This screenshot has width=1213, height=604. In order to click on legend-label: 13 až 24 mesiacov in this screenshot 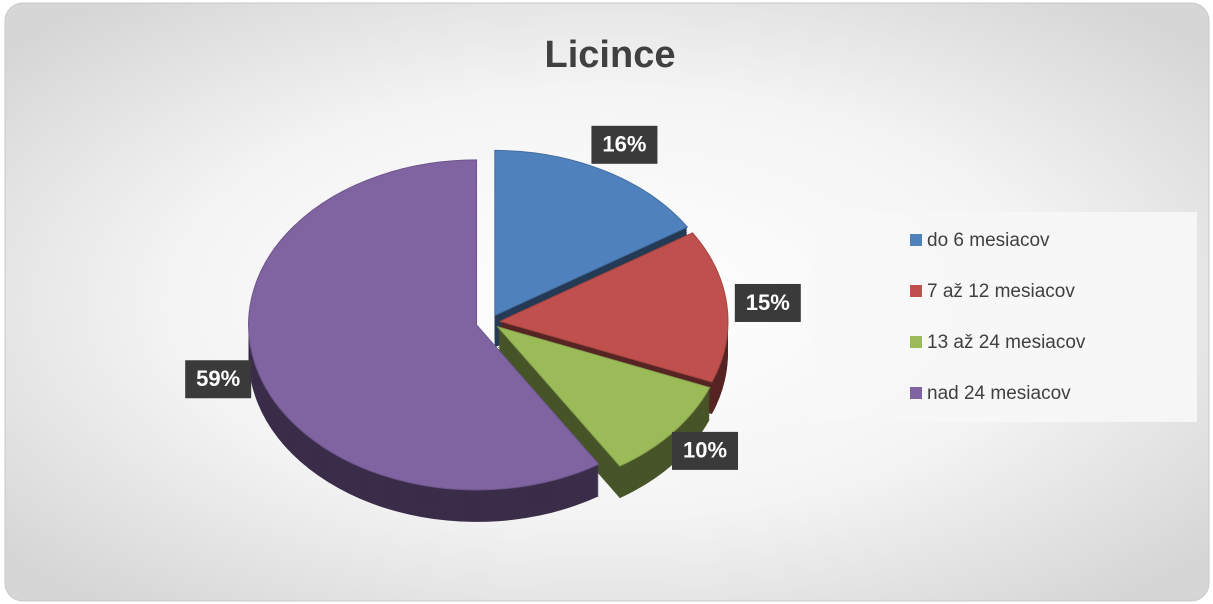, I will do `click(1006, 342)`.